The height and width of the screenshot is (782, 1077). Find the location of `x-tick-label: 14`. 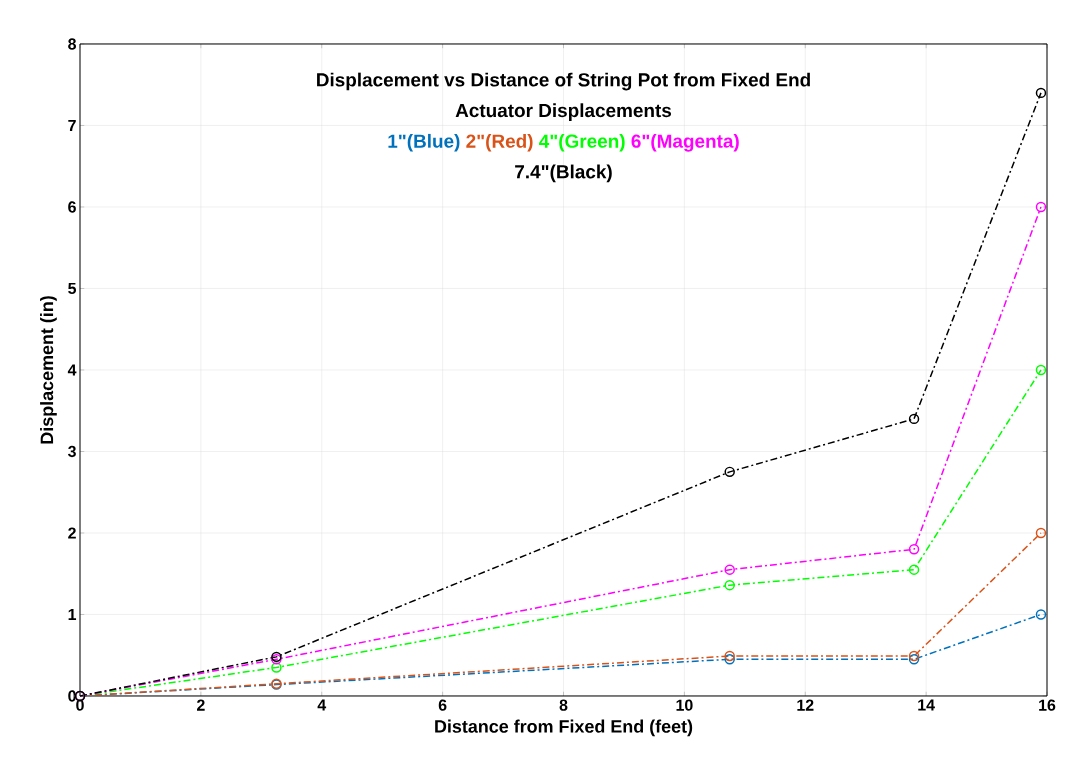

x-tick-label: 14 is located at coordinates (926, 705).